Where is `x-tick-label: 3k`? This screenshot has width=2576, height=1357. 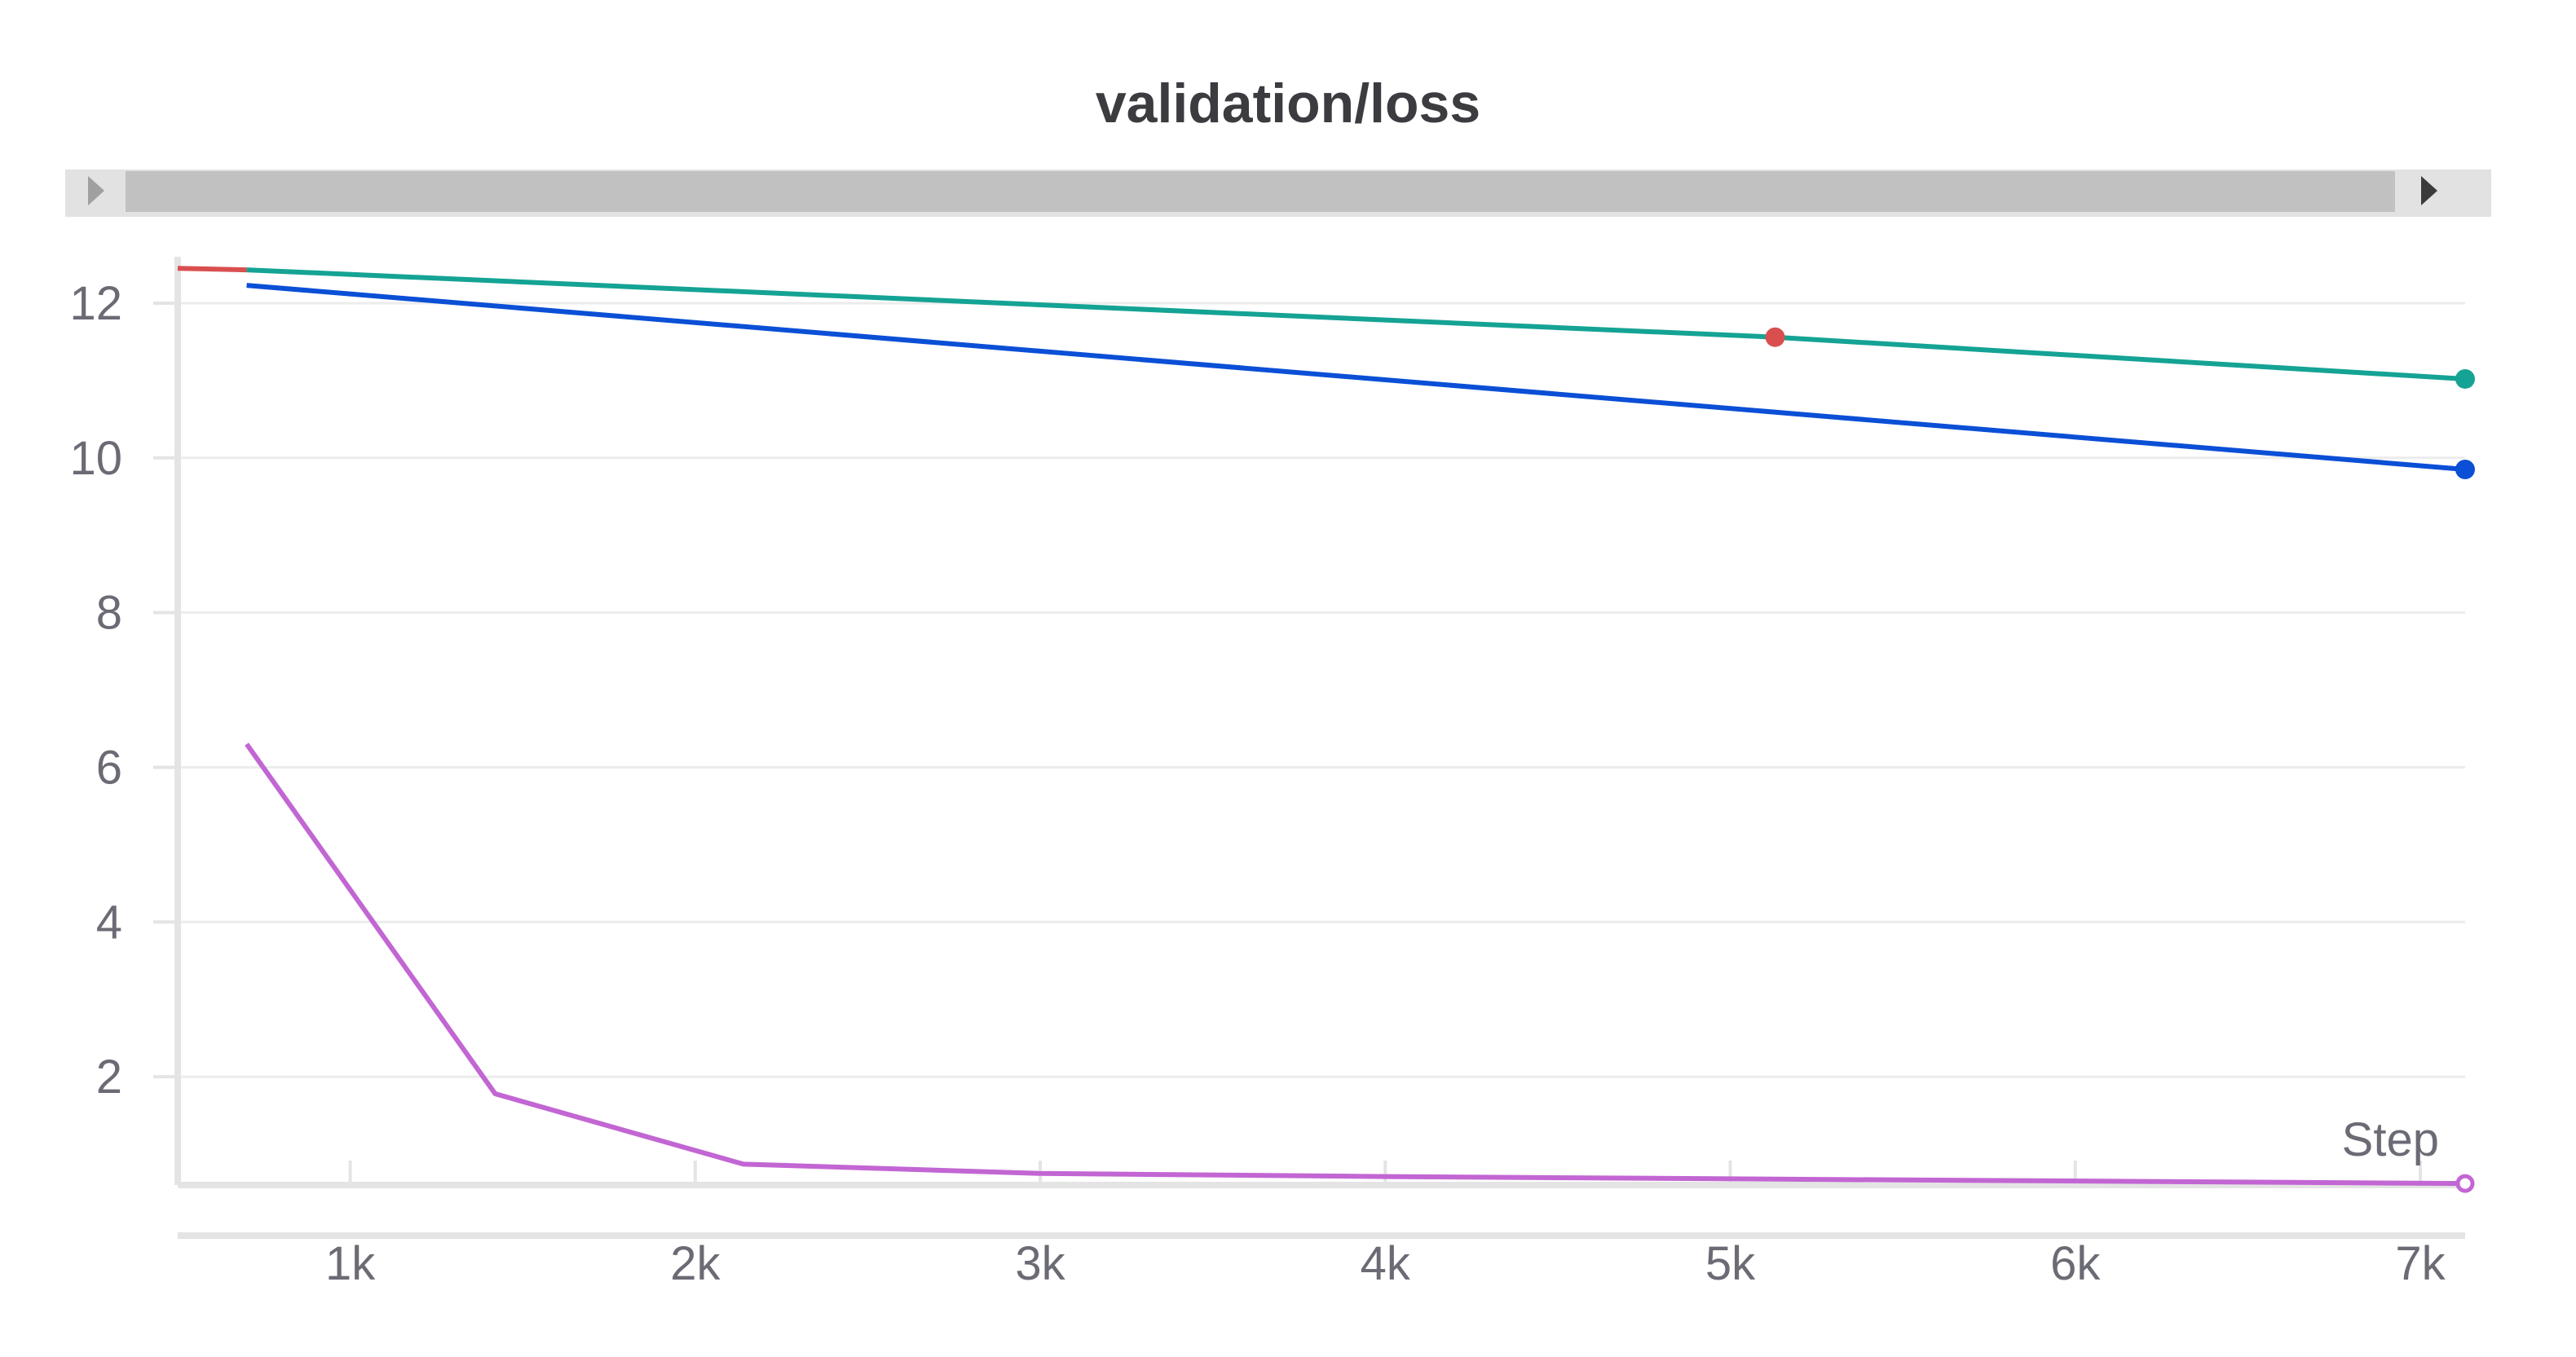
x-tick-label: 3k is located at coordinates (1040, 1263).